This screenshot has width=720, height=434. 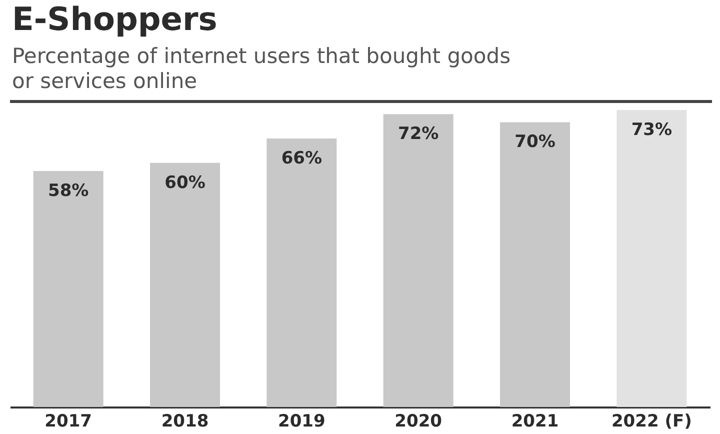 What do you see at coordinates (418, 422) in the screenshot?
I see `x-tick-label: 2020` at bounding box center [418, 422].